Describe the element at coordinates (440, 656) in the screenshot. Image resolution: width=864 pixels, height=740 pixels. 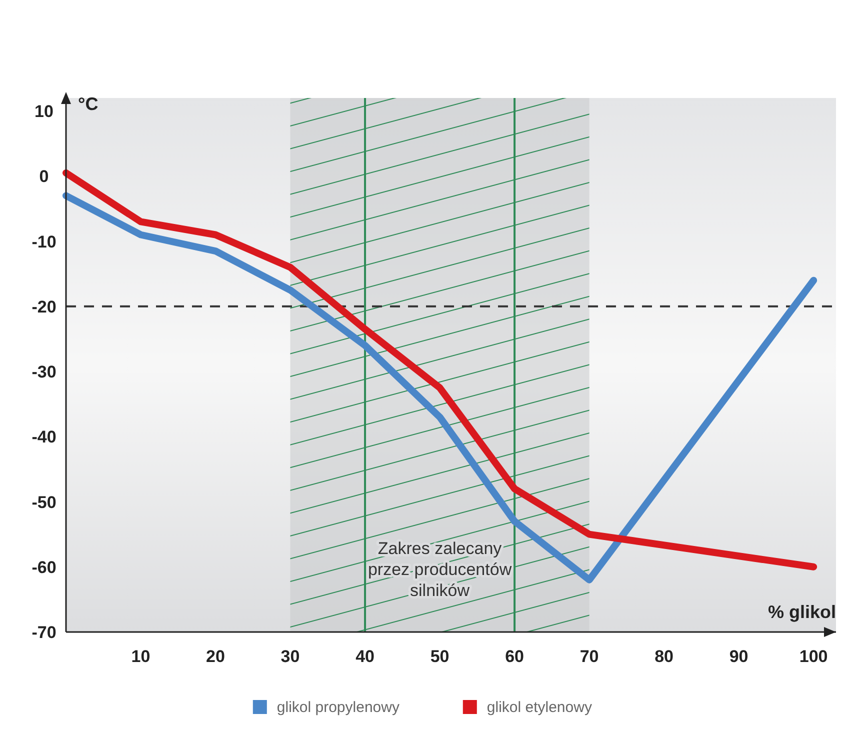
I see `x-tick-label: 50` at that location.